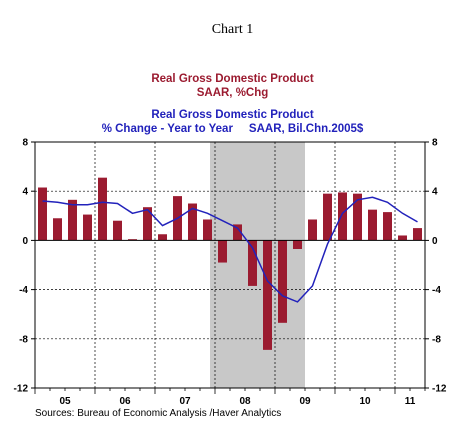 This screenshot has width=465, height=439. I want to click on x-year-label: 06, so click(125, 401).